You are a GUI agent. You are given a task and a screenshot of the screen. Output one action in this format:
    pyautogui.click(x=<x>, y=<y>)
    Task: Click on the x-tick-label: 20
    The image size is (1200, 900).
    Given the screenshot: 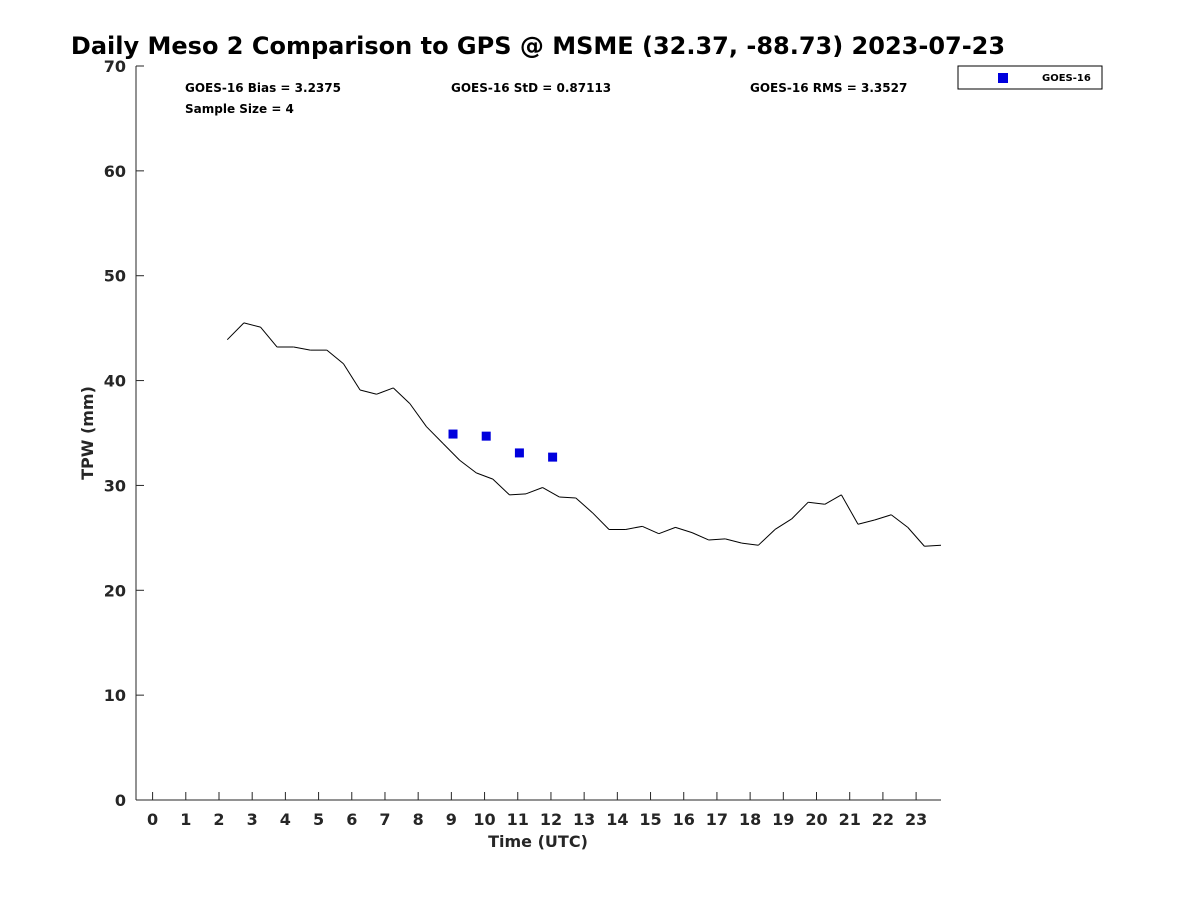 What is the action you would take?
    pyautogui.click(x=816, y=819)
    